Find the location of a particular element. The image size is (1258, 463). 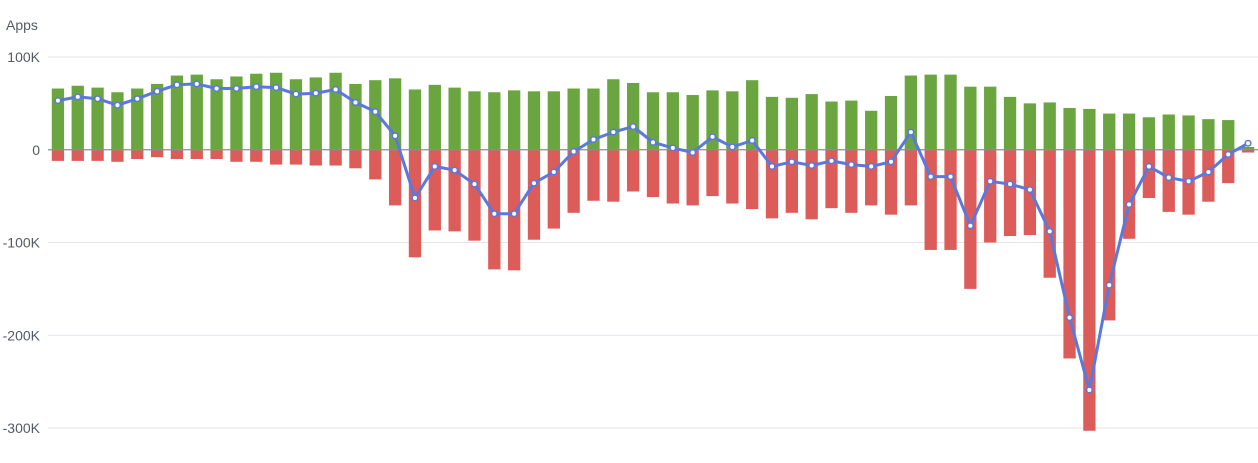

y-tick-label: -100K is located at coordinates (22, 243).